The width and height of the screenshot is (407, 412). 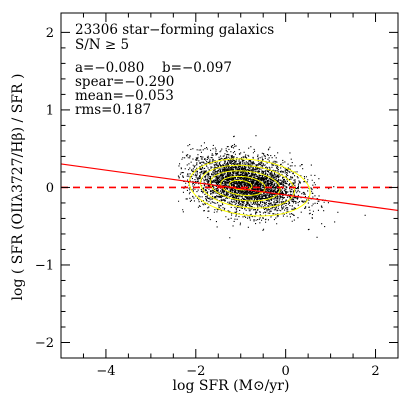 What do you see at coordinates (50, 188) in the screenshot?
I see `y-tick-label: 0` at bounding box center [50, 188].